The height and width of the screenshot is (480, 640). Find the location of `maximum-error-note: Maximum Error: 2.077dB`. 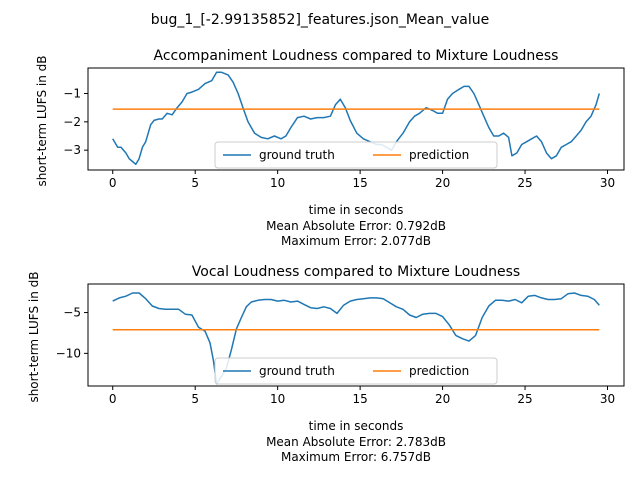

maximum-error-note: Maximum Error: 2.077dB is located at coordinates (356, 241).